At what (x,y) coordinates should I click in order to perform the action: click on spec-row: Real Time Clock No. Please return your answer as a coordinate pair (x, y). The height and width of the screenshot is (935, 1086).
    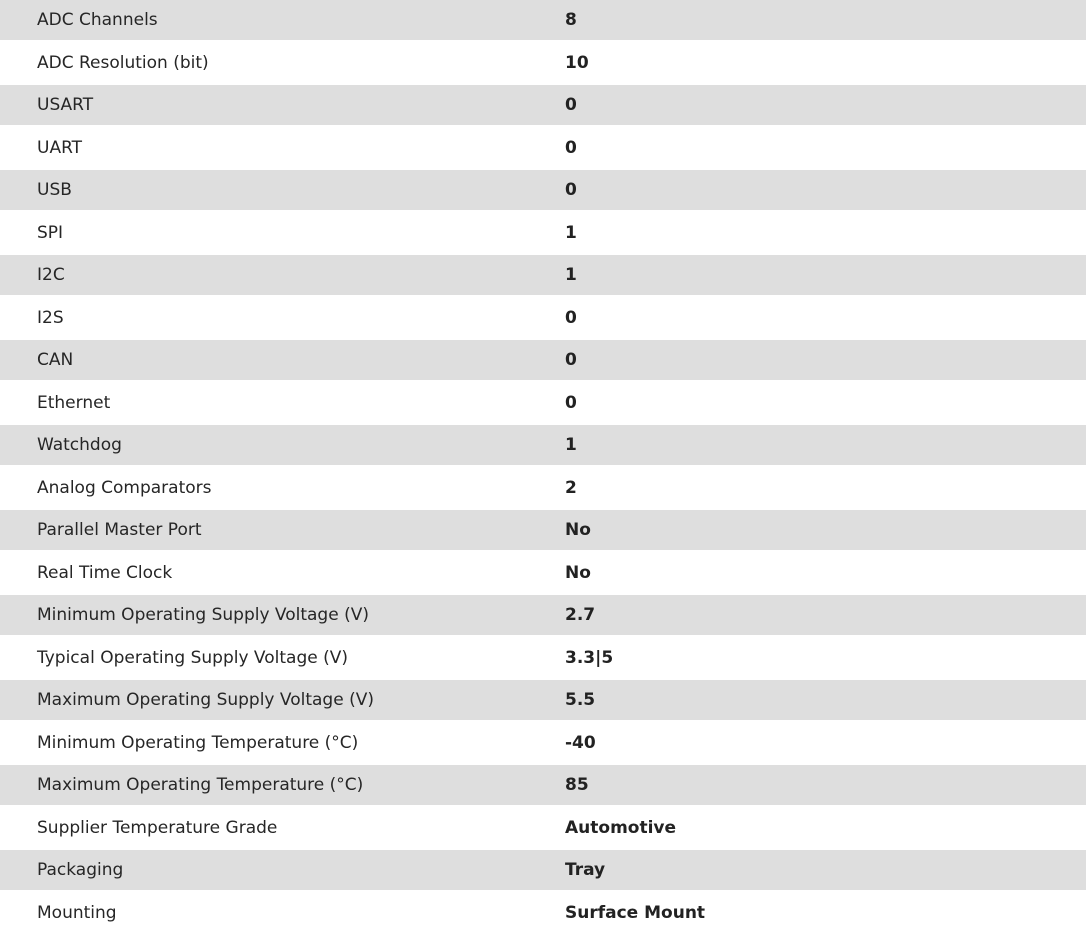
    Looking at the image, I should click on (543, 572).